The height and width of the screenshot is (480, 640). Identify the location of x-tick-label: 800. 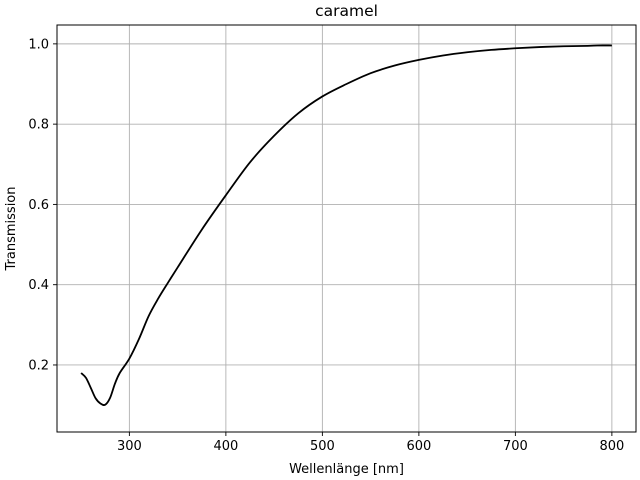
(611, 446).